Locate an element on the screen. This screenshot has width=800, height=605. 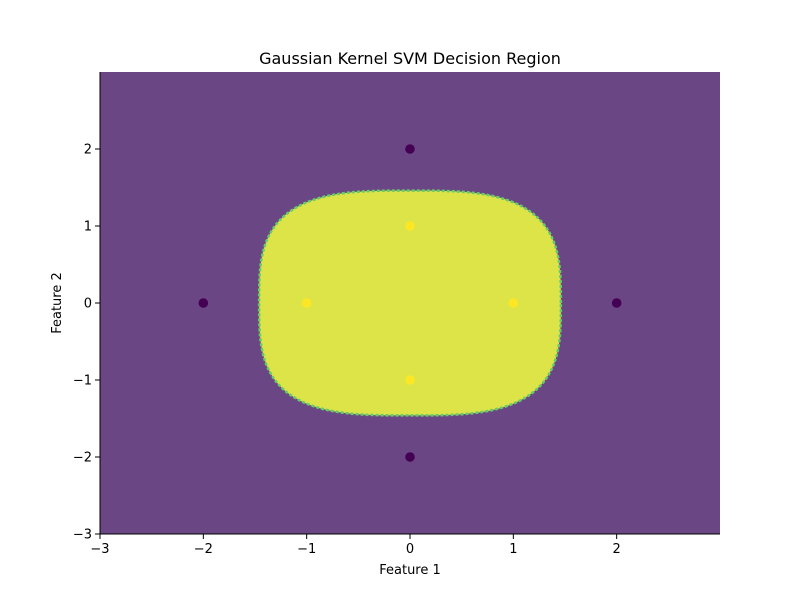
y-tick-label: −3 is located at coordinates (82, 535).